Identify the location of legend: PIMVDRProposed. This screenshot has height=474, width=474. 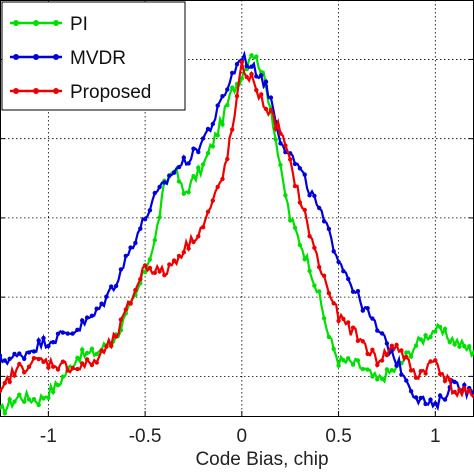
(93, 56).